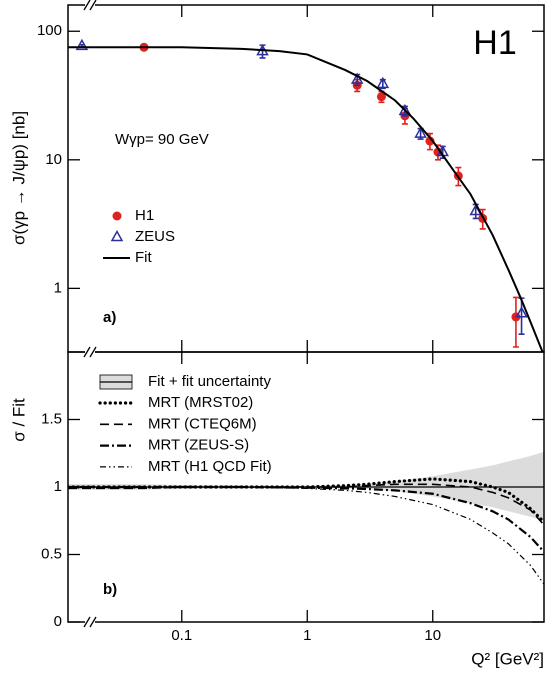 This screenshot has width=554, height=673. Describe the element at coordinates (507, 658) in the screenshot. I see `x-axis-title: Q² [GeV²]` at that location.